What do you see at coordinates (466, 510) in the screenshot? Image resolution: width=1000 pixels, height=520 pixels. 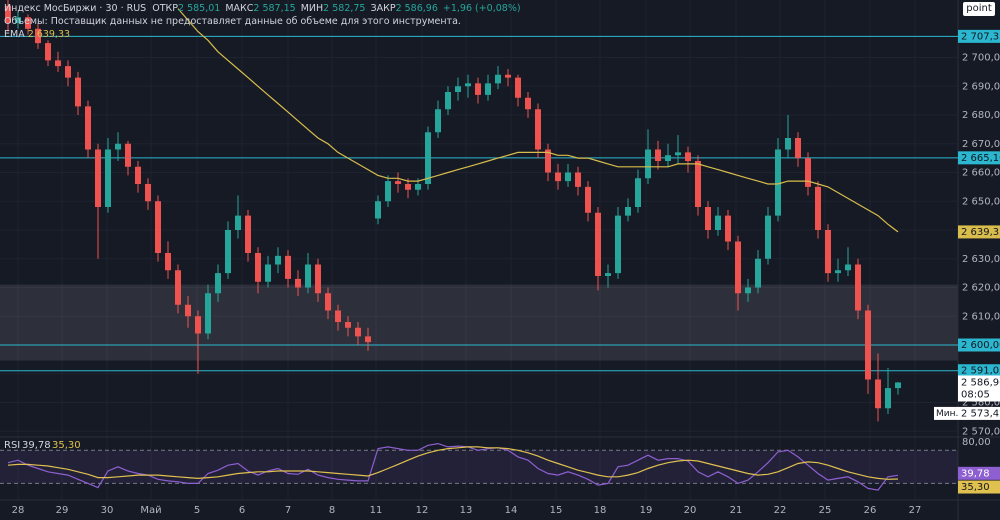 I see `x-tick-label: 13` at bounding box center [466, 510].